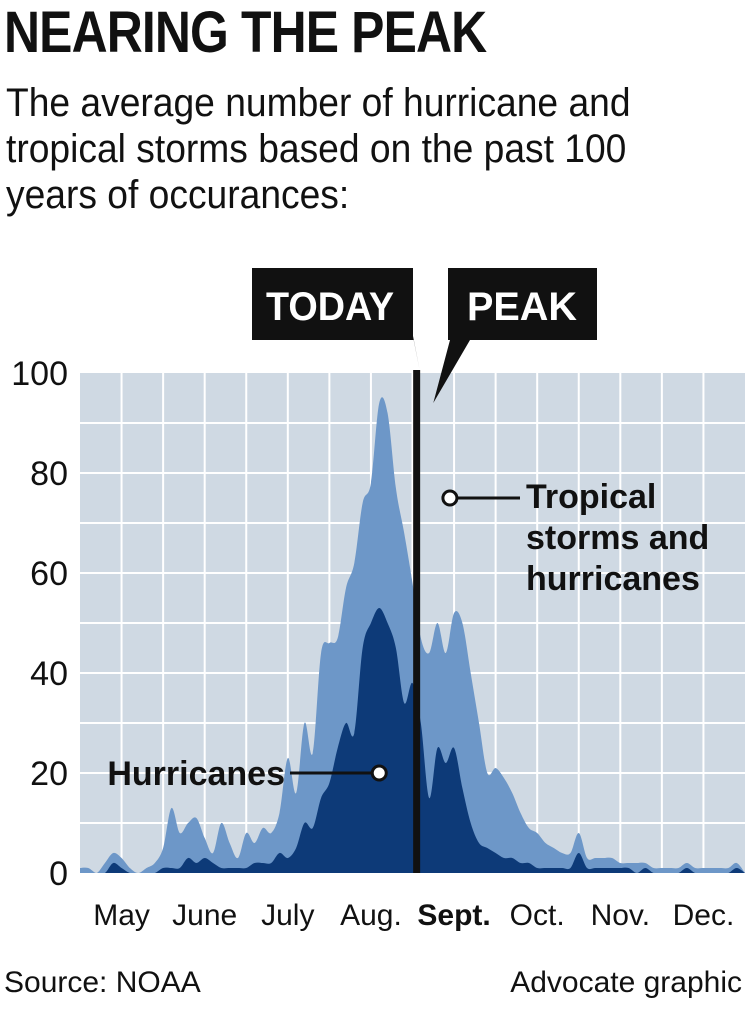 This screenshot has width=750, height=1015. What do you see at coordinates (453, 915) in the screenshot?
I see `x-tick-label: Sept.` at bounding box center [453, 915].